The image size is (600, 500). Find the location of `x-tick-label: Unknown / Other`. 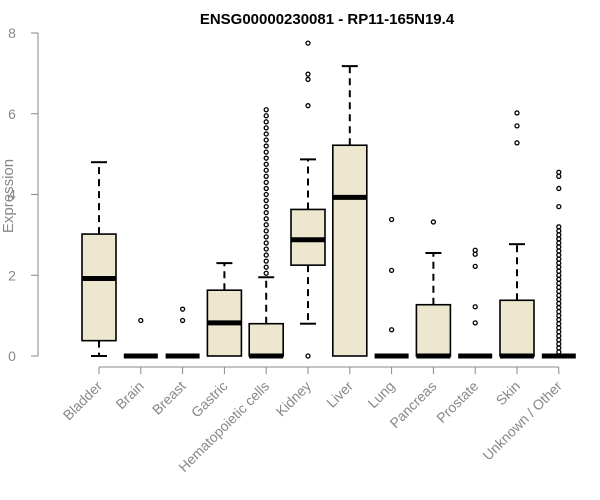

x-tick-label: Unknown / Other is located at coordinates (522, 421).